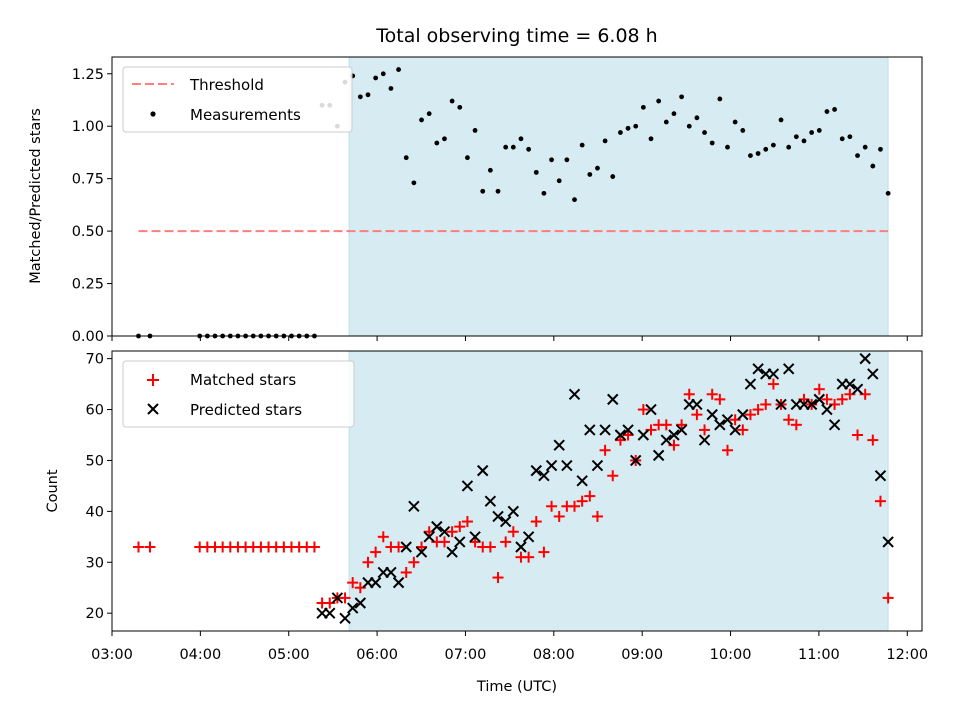 This screenshot has width=960, height=720. What do you see at coordinates (88, 75) in the screenshot?
I see `ratio-y-tick-label: 1.25` at bounding box center [88, 75].